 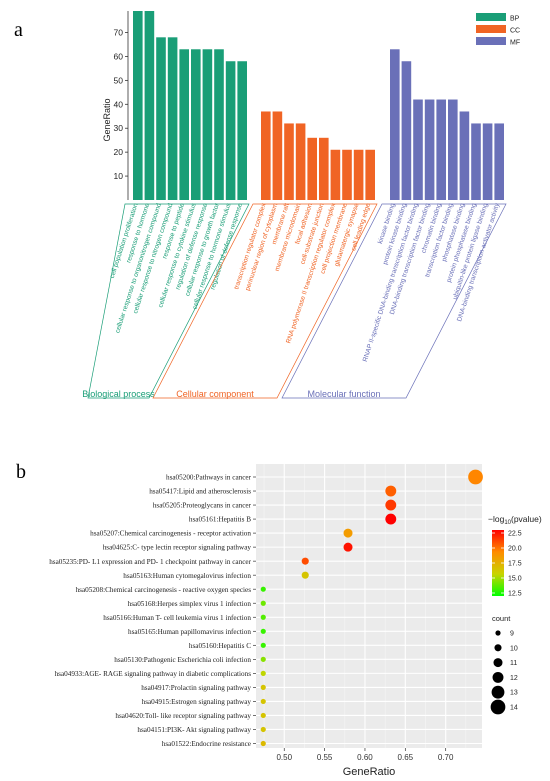 What do you see at coordinates (119, 33) in the screenshot?
I see `y-tick-label: 70` at bounding box center [119, 33].